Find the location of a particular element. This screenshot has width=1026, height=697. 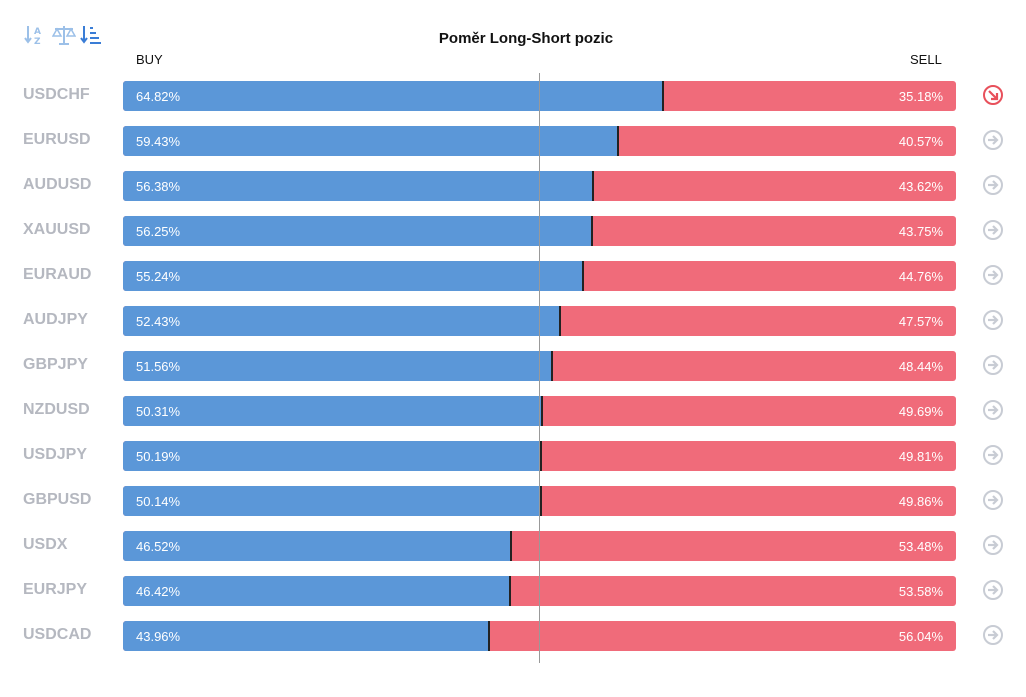

symbol-label: XAUUSD is located at coordinates (57, 229).